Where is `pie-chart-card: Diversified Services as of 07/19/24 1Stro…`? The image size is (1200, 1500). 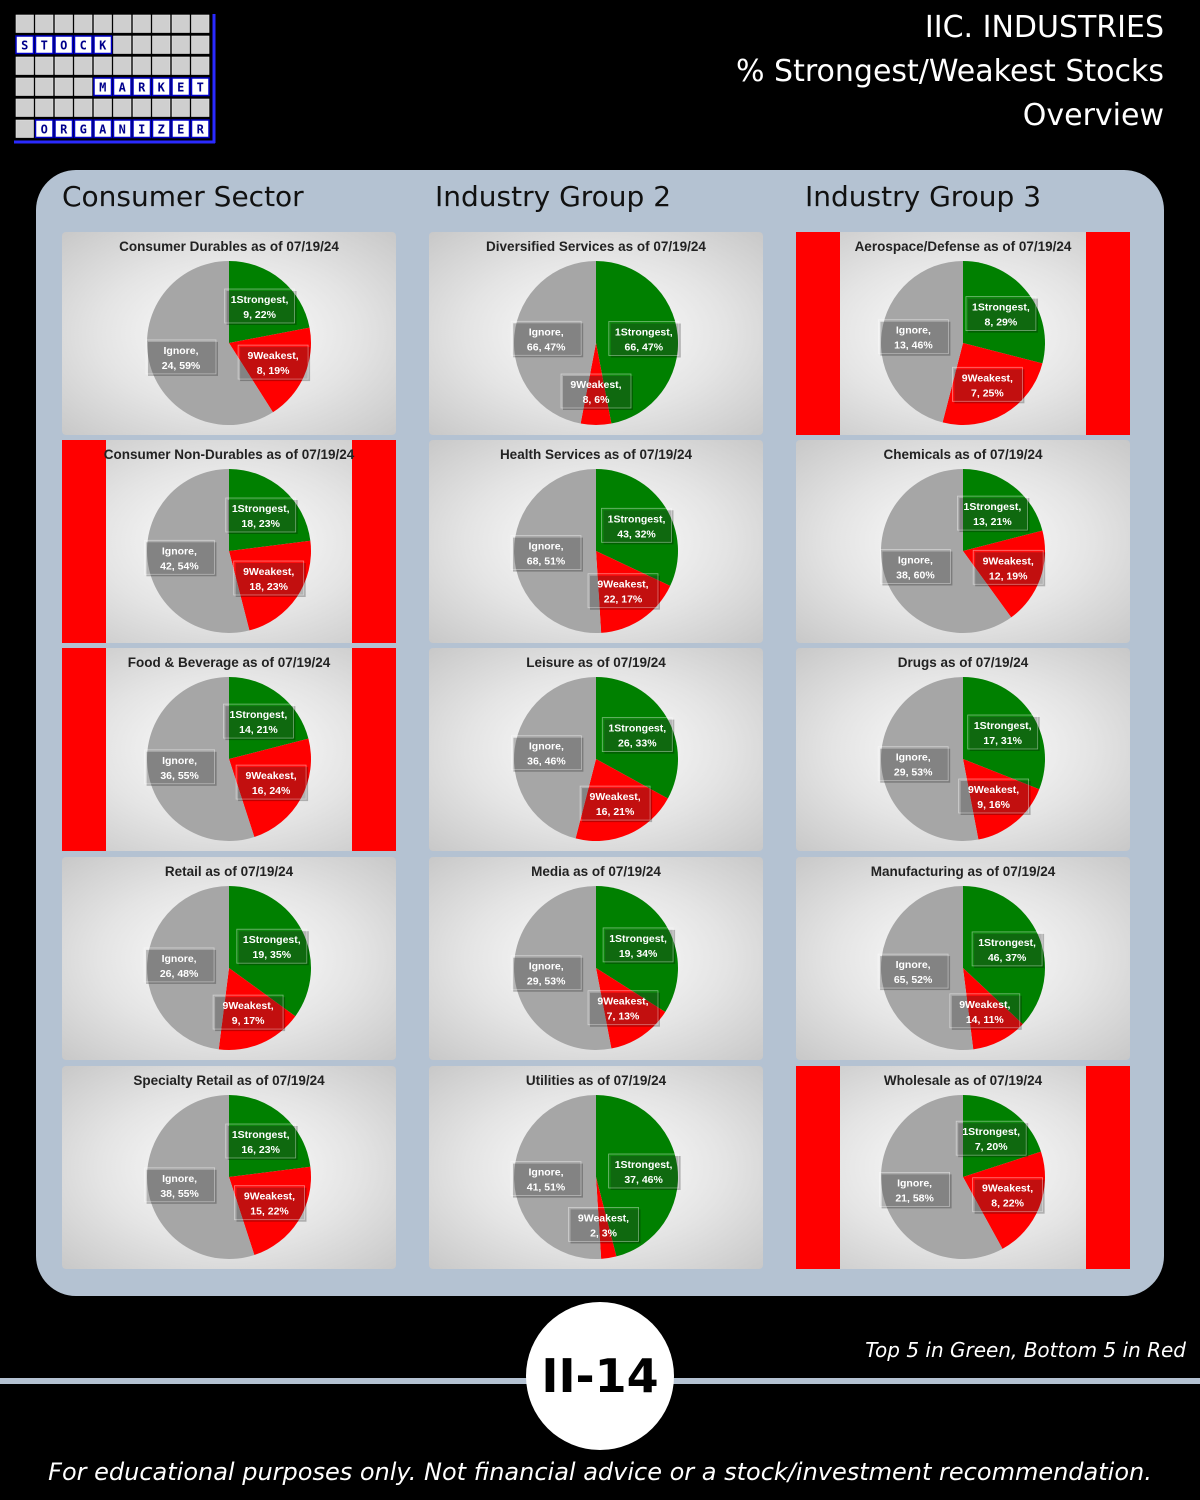 pie-chart-card: Diversified Services as of 07/19/24 1Stro… is located at coordinates (596, 333).